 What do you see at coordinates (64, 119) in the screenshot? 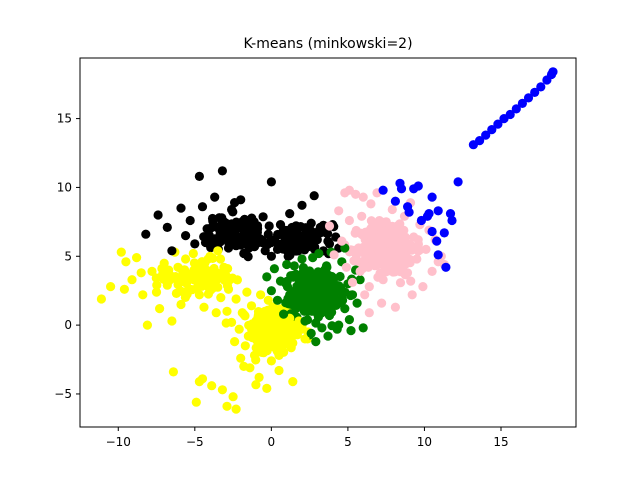
I see `y-tick-label: 15` at bounding box center [64, 119].